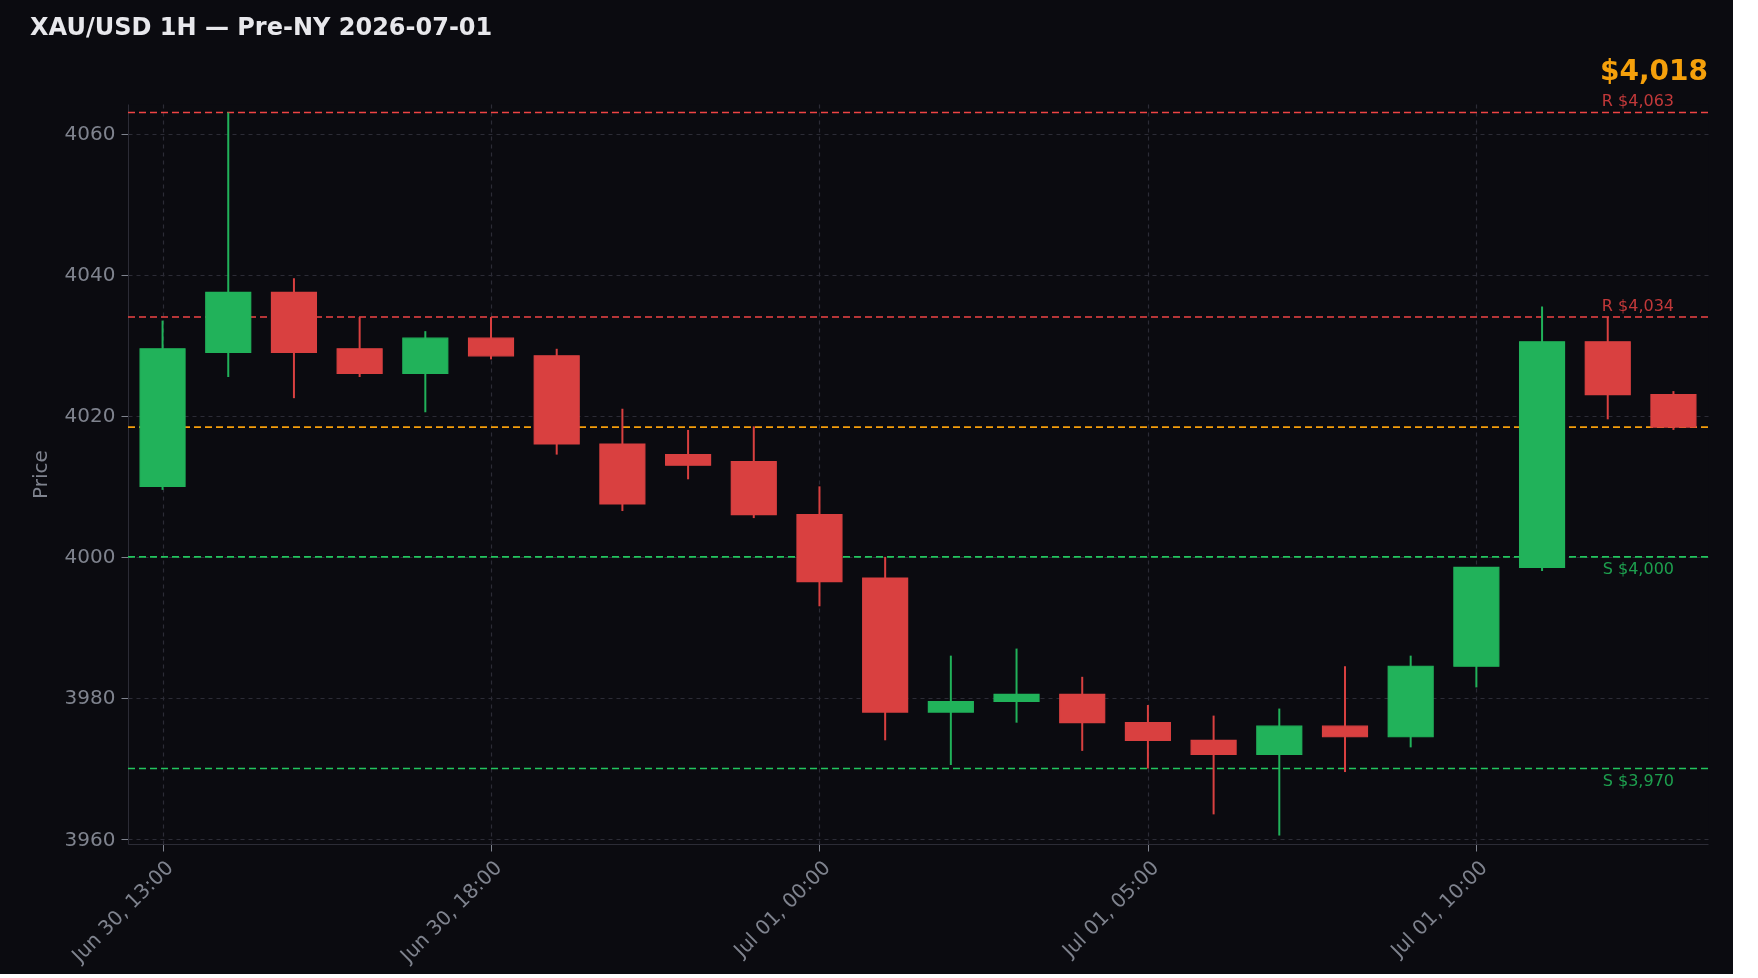  Describe the element at coordinates (1653, 70) in the screenshot. I see `text: $4,018` at that location.